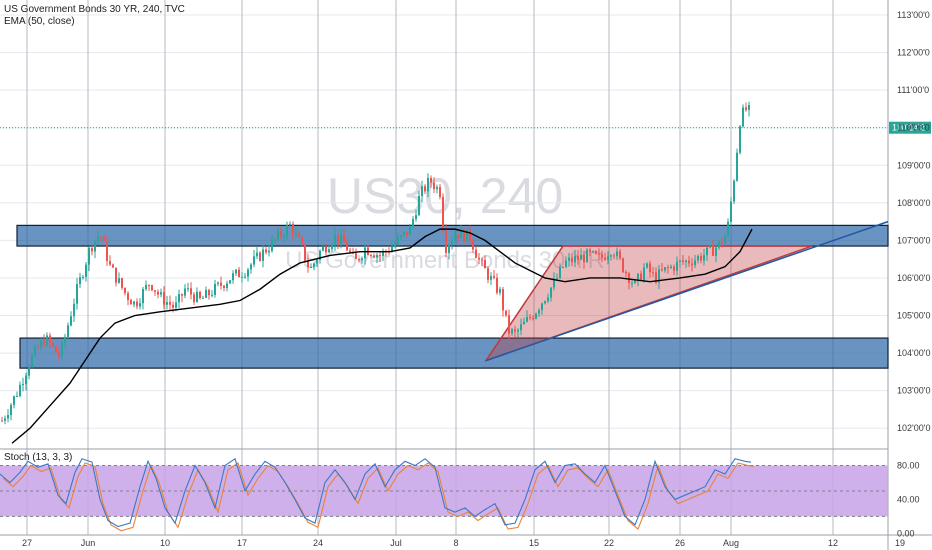 This screenshot has height=550, width=932. What do you see at coordinates (460, 497) in the screenshot?
I see `stochastic-pane: 80.00 40.00 0.00` at bounding box center [460, 497].